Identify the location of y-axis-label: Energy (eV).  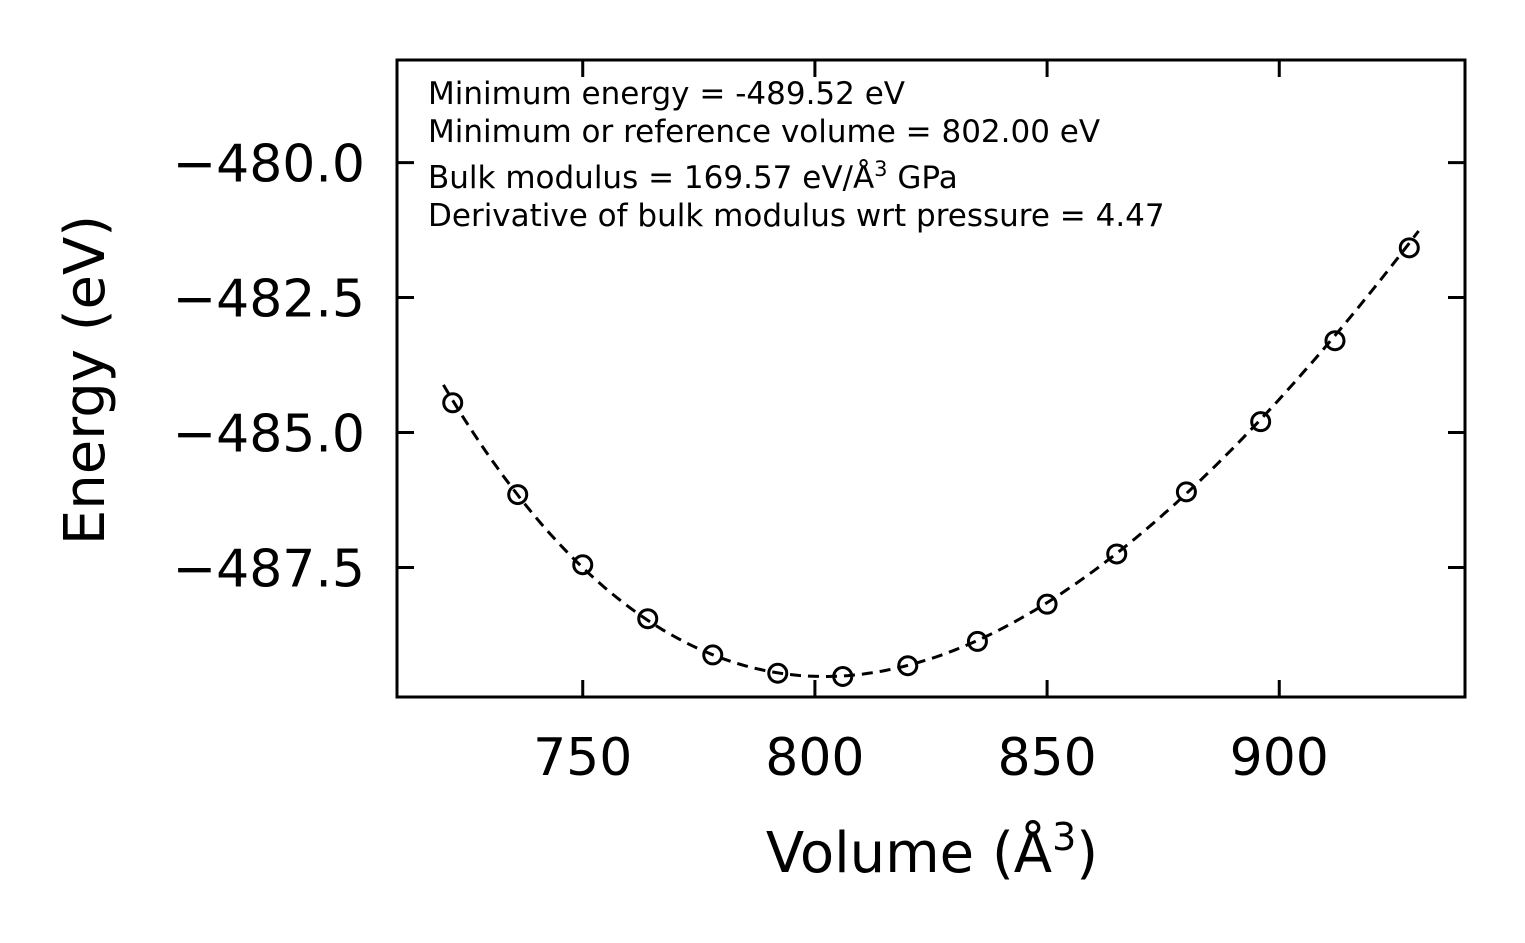
(85, 380).